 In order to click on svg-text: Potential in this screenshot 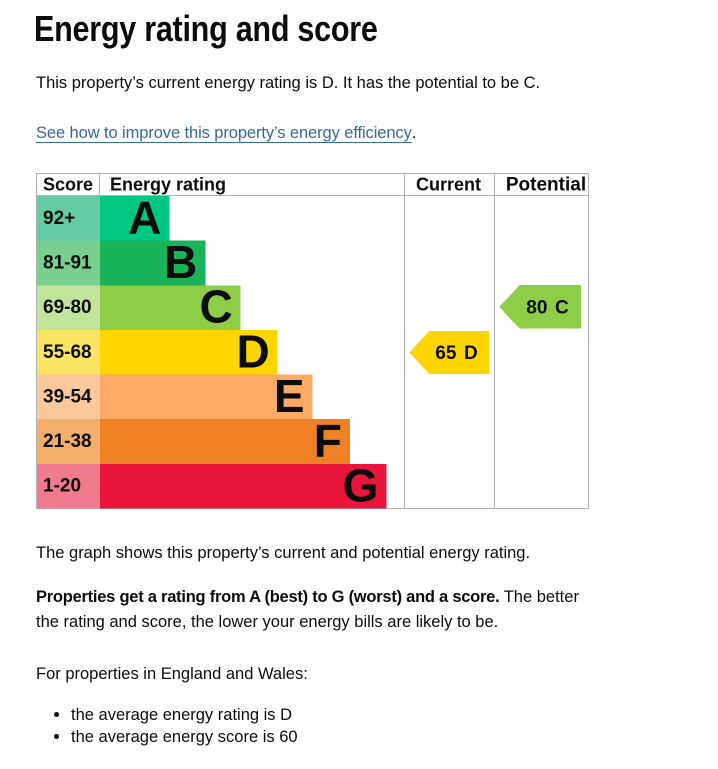, I will do `click(546, 185)`.